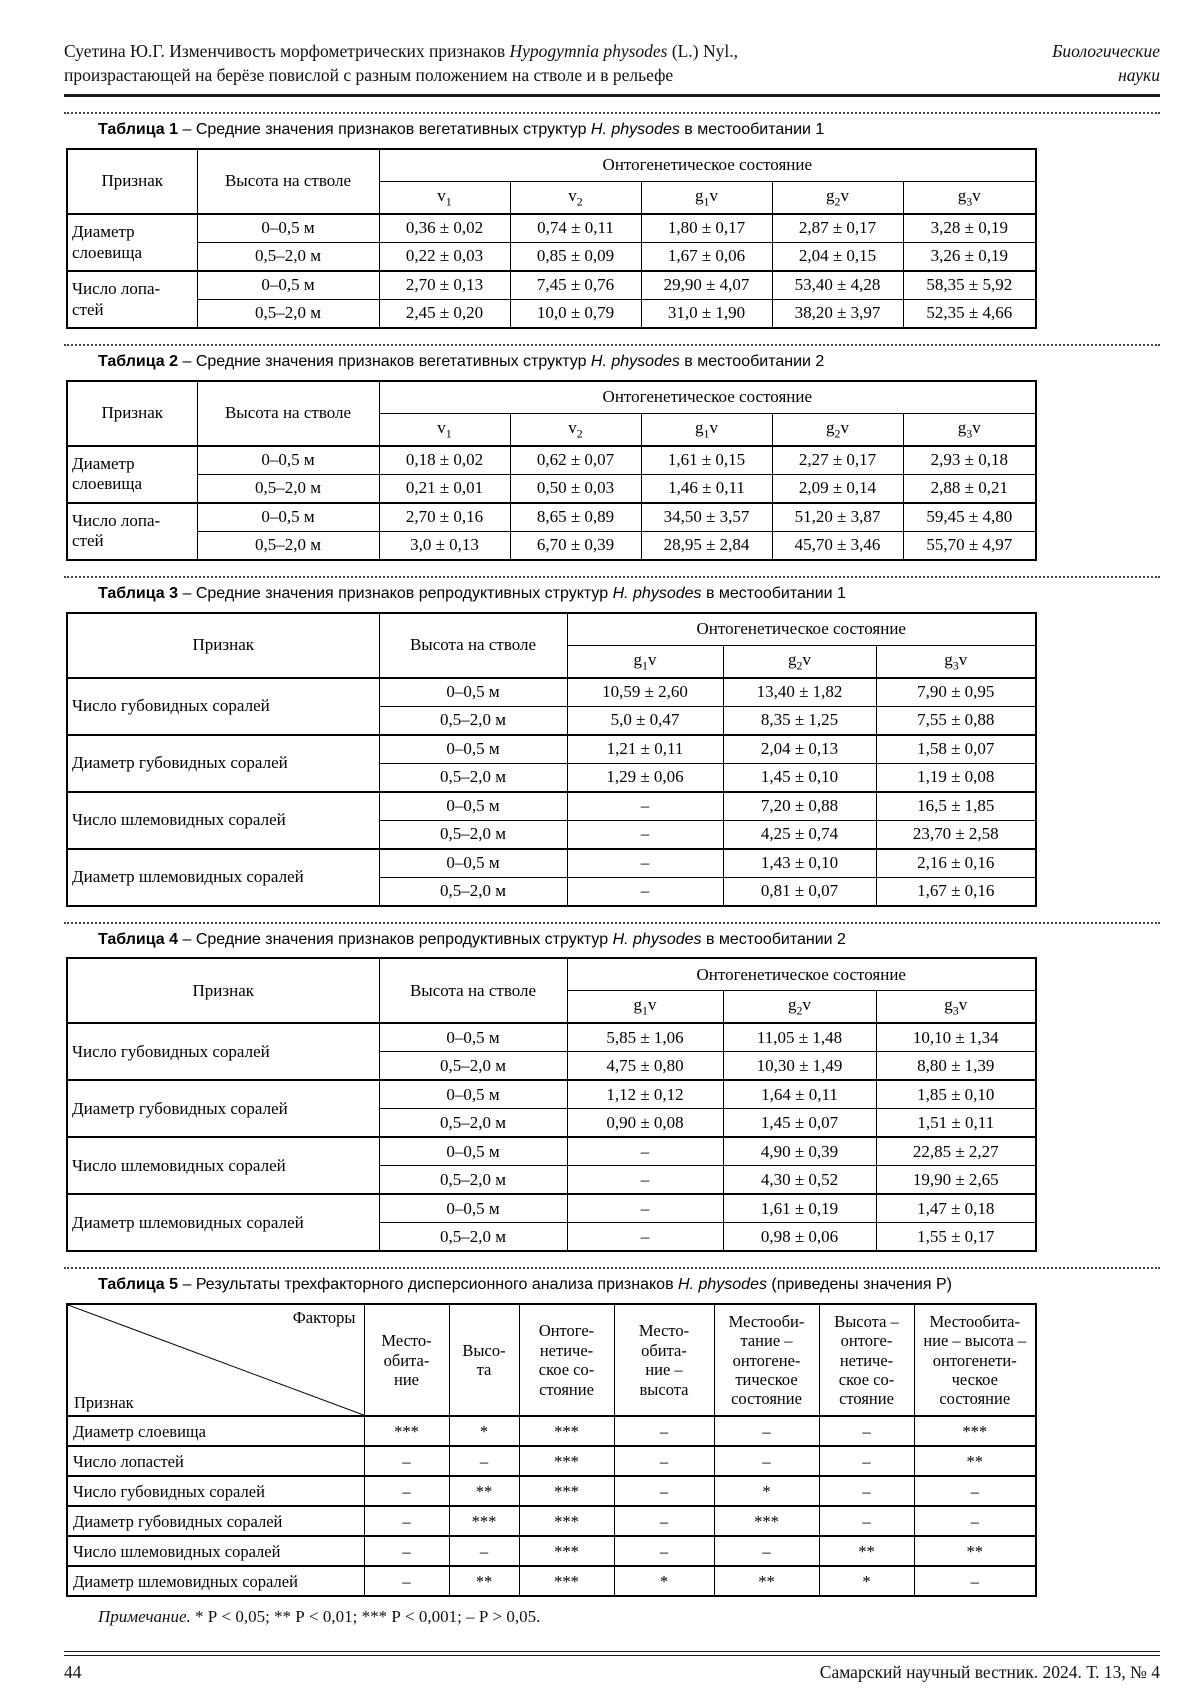 Image resolution: width=1200 pixels, height=1697 pixels. Describe the element at coordinates (956, 1094) in the screenshot. I see `value-cell: 1,85 ± 0,10` at that location.